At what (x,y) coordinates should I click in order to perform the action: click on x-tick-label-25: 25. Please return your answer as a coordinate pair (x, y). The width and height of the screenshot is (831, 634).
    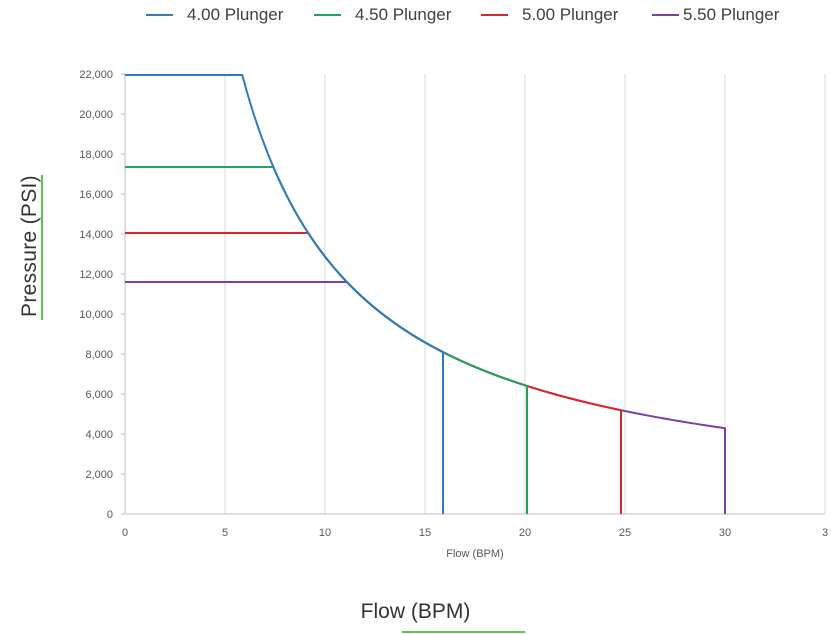
    Looking at the image, I should click on (625, 533).